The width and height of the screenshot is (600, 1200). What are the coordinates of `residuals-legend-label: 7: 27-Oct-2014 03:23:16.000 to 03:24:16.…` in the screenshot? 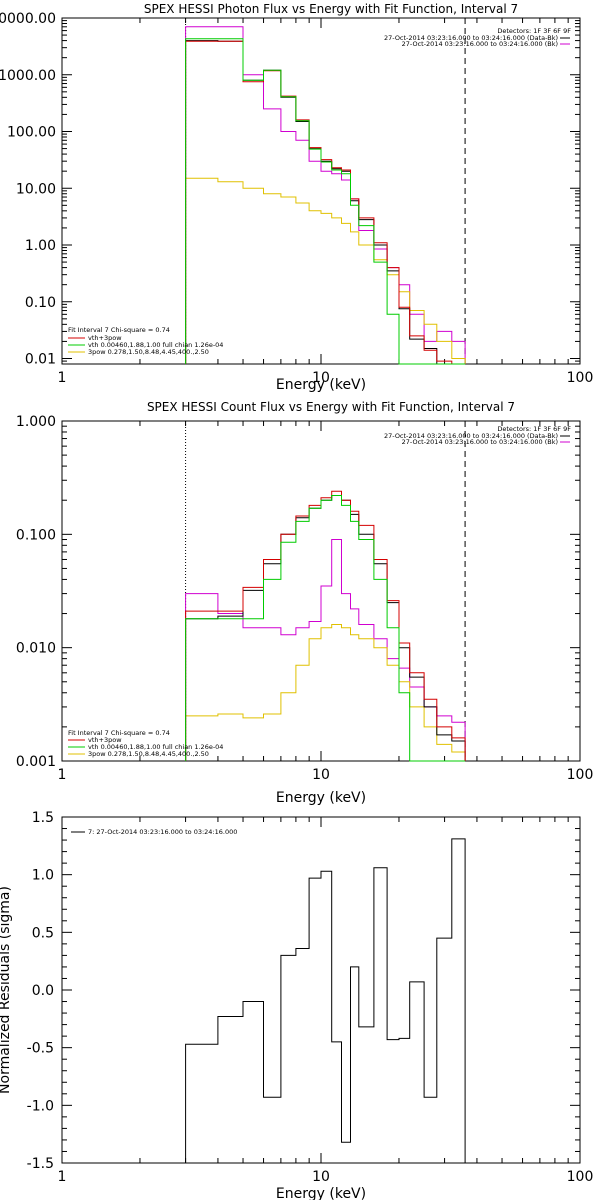 It's located at (162, 832).